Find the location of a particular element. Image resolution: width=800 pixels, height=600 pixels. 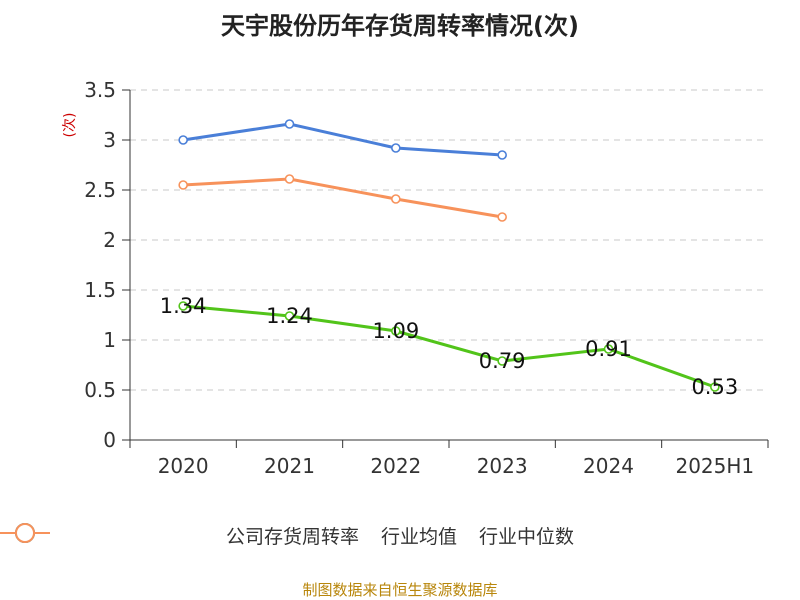

legend-item-company: 公司存货周转率 is located at coordinates (179, 535).